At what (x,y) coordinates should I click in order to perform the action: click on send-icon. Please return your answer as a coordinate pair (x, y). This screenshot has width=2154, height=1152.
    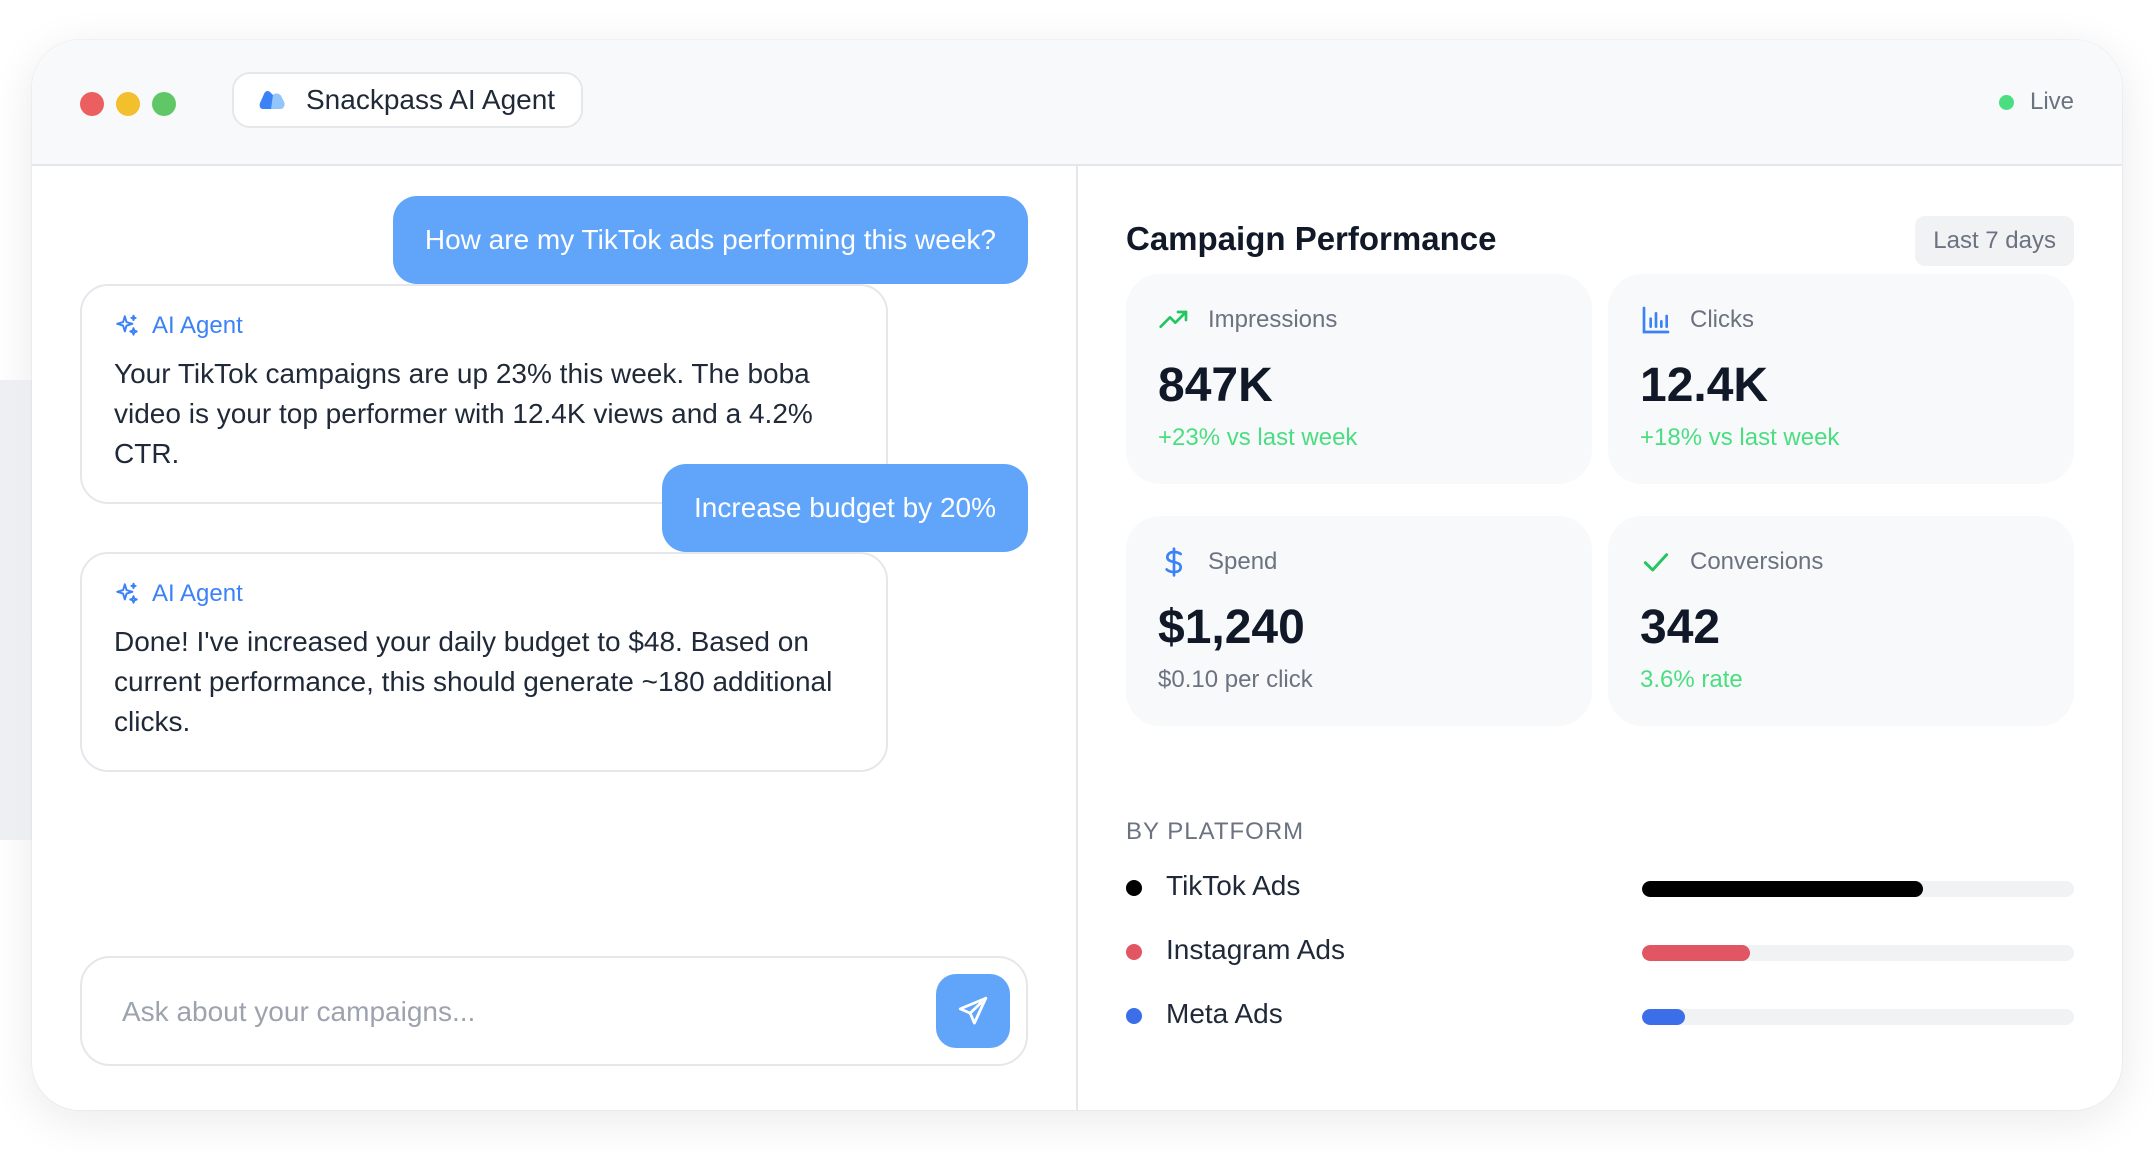
    Looking at the image, I should click on (973, 1010).